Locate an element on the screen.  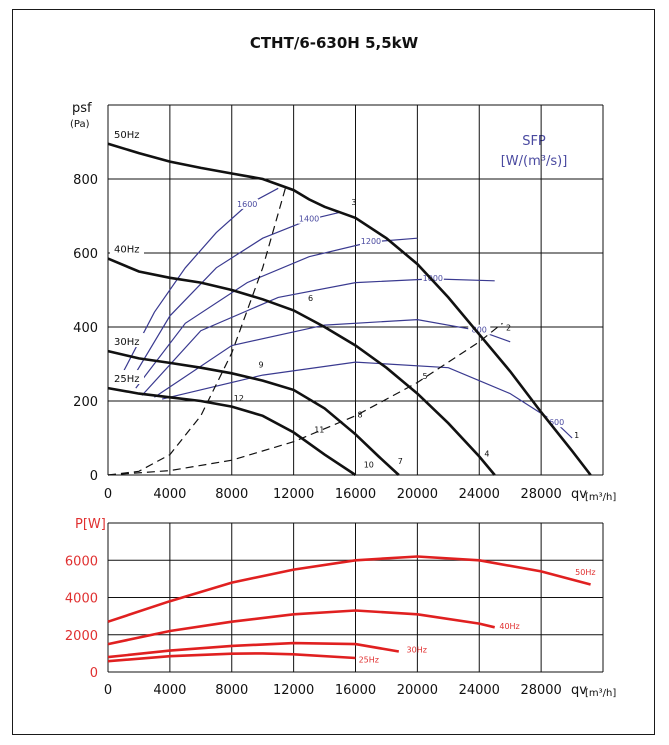
upper-x-tick-label: 28000 is located at coordinates (540, 494).